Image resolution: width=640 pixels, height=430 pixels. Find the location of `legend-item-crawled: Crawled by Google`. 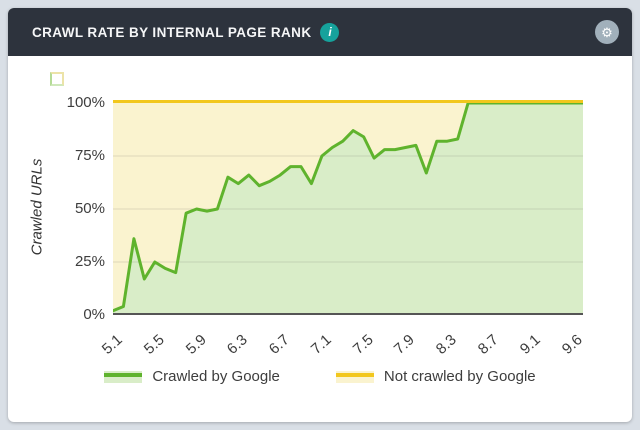

legend-item-crawled: Crawled by Google is located at coordinates (192, 376).